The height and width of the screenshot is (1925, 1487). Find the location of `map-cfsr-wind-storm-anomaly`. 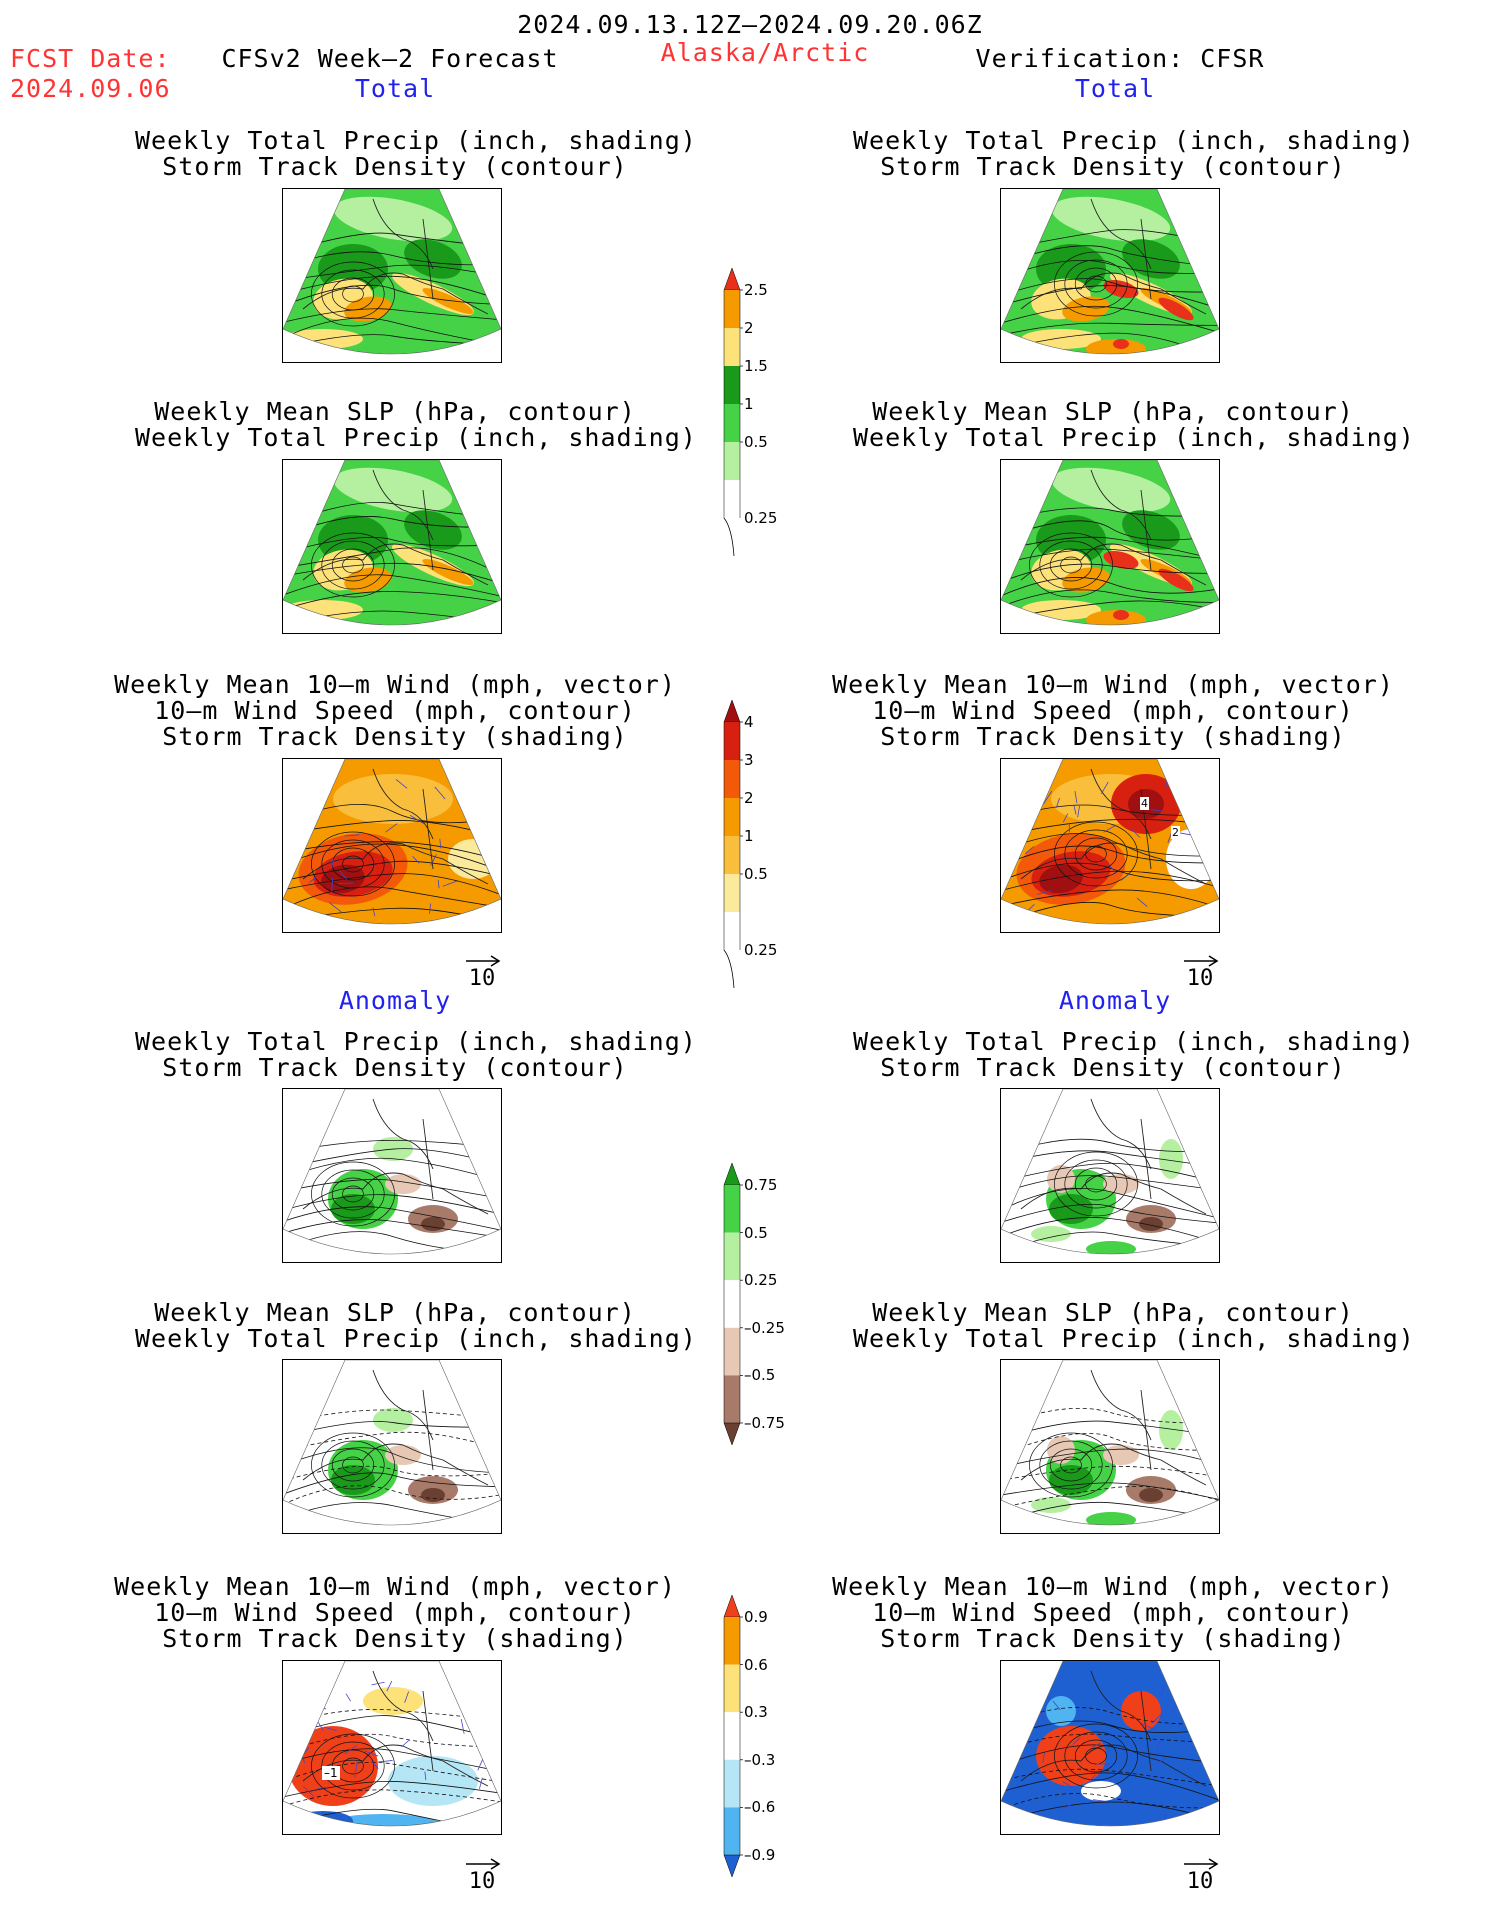

map-cfsr-wind-storm-anomaly is located at coordinates (1110, 1747).